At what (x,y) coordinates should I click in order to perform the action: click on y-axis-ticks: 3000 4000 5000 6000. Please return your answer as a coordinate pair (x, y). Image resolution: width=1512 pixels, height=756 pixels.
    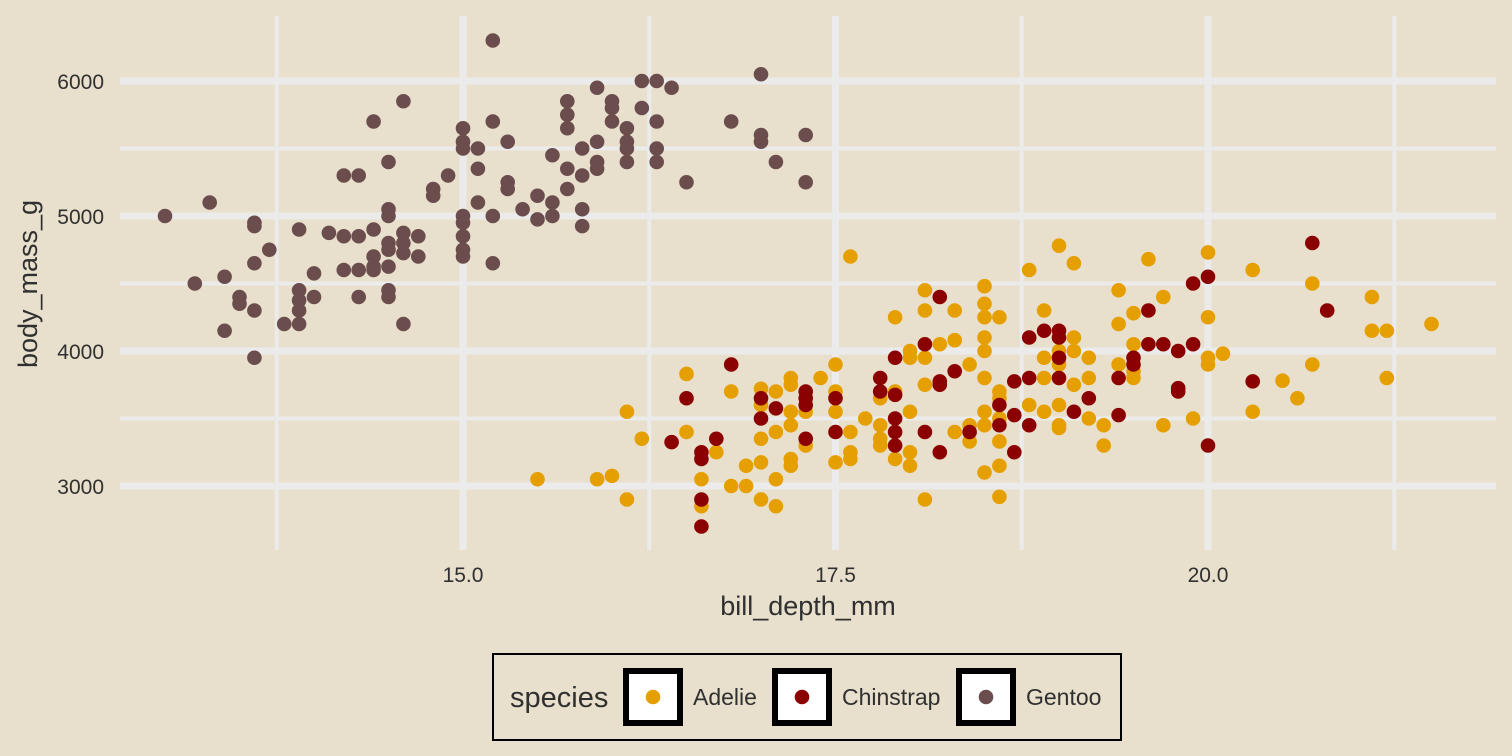
    Looking at the image, I should click on (80, 285).